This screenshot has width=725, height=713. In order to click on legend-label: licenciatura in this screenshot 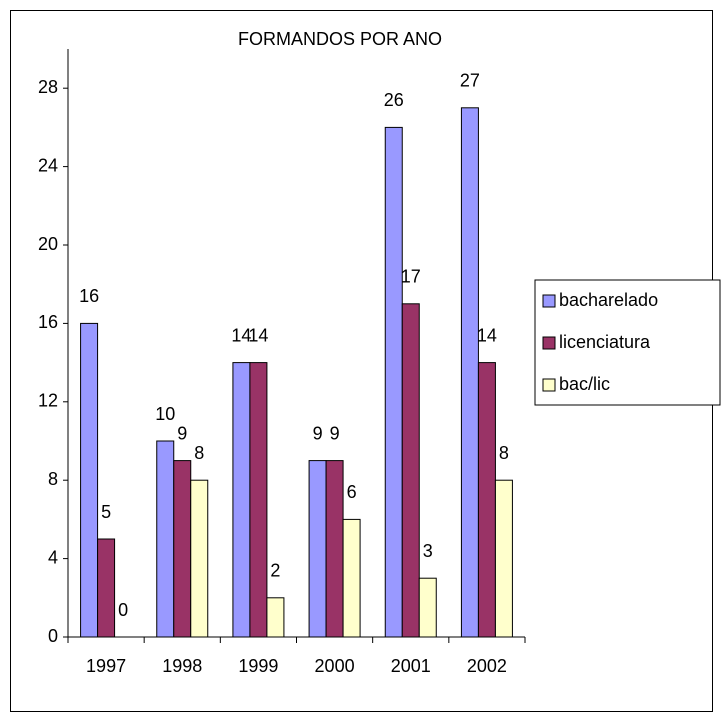, I will do `click(605, 342)`.